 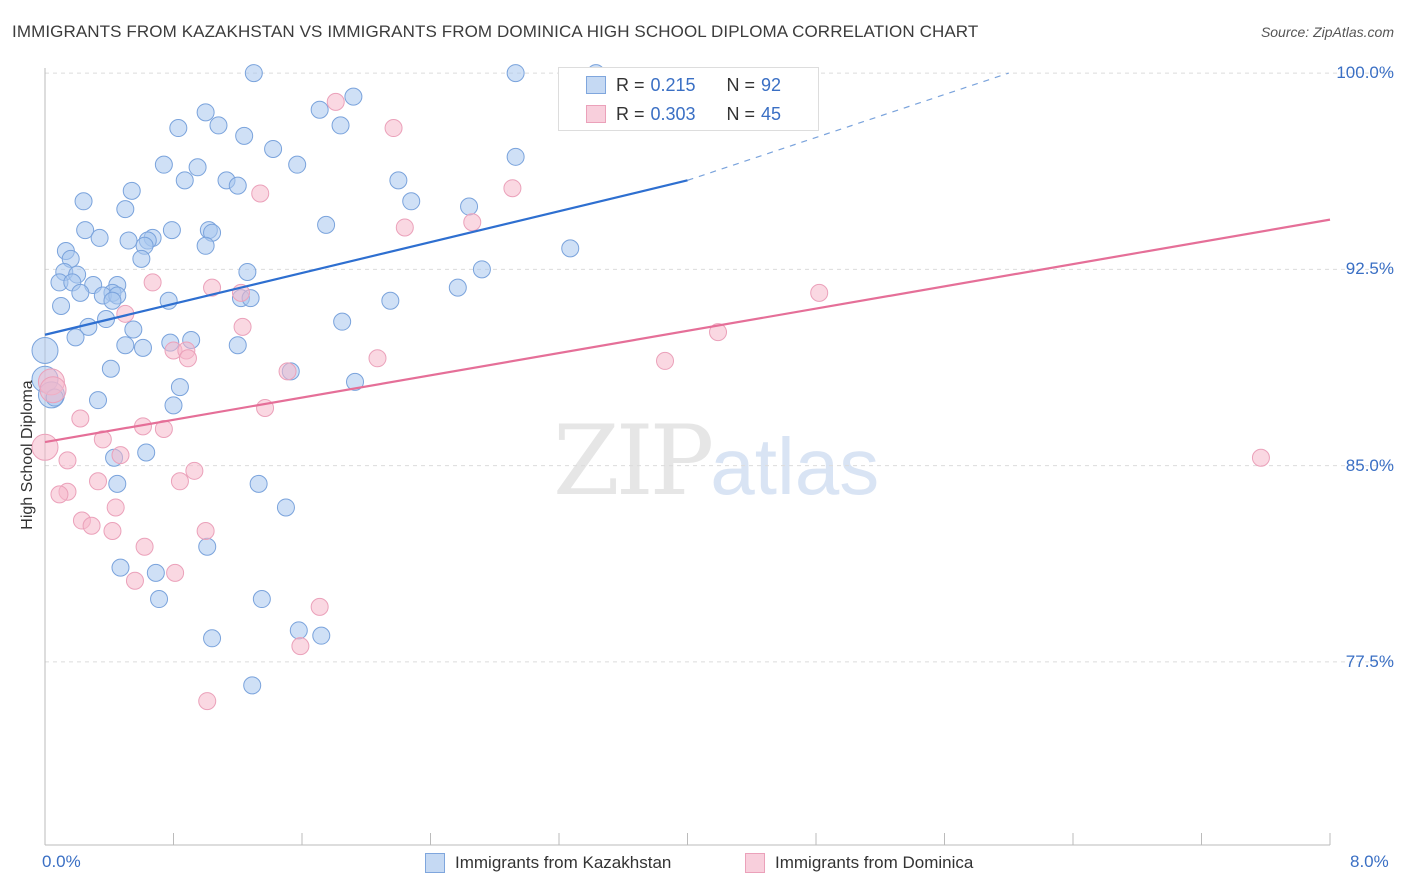 What do you see at coordinates (1369, 661) in the screenshot?
I see `y-tick-label: 77.5%` at bounding box center [1369, 661].